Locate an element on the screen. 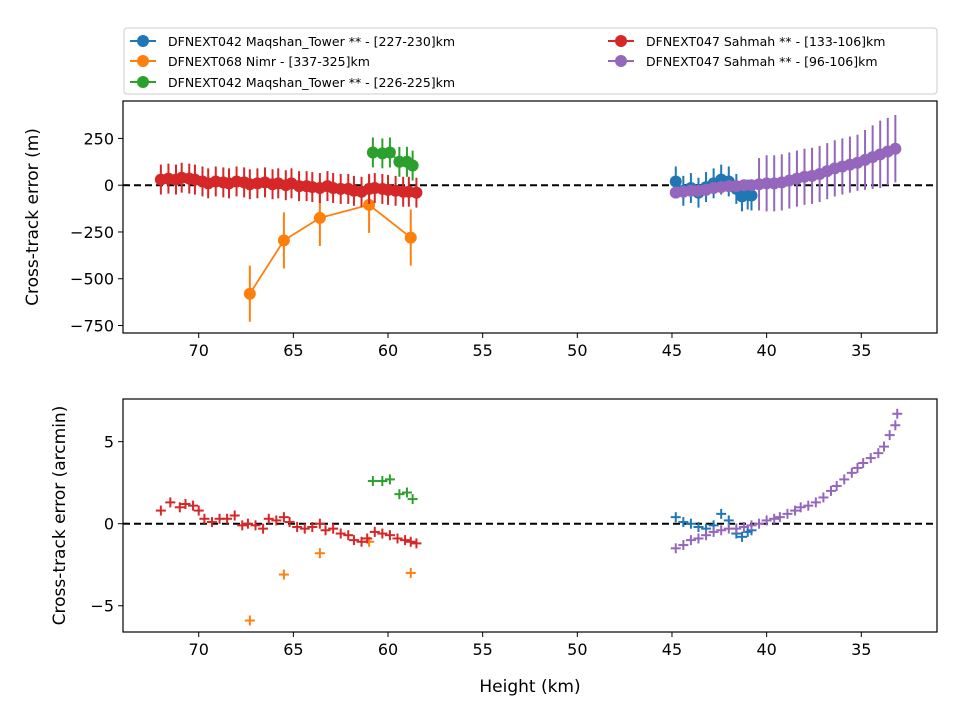 Image resolution: width=960 pixels, height=724 pixels. legend-label: DFNEXT068 Nimr - [337-325]km is located at coordinates (269, 61).